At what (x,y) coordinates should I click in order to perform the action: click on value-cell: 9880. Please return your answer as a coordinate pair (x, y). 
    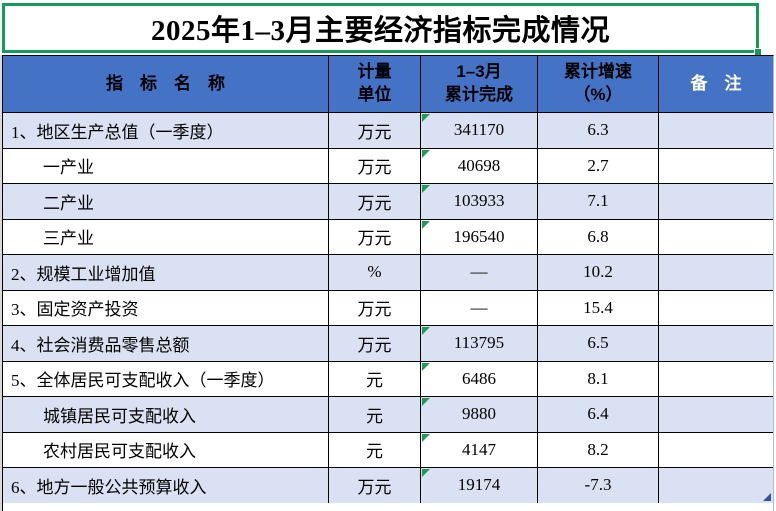
    Looking at the image, I should click on (479, 414).